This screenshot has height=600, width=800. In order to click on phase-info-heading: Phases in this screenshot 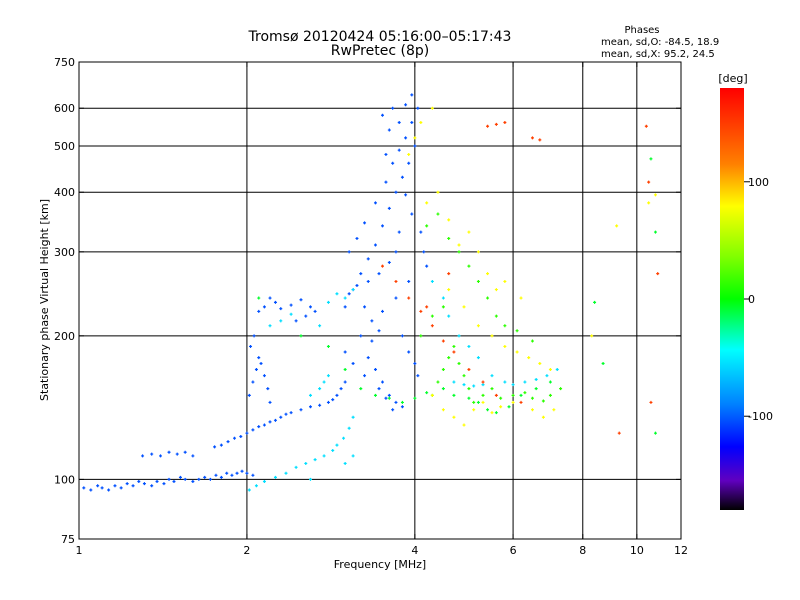, I will do `click(641, 30)`.